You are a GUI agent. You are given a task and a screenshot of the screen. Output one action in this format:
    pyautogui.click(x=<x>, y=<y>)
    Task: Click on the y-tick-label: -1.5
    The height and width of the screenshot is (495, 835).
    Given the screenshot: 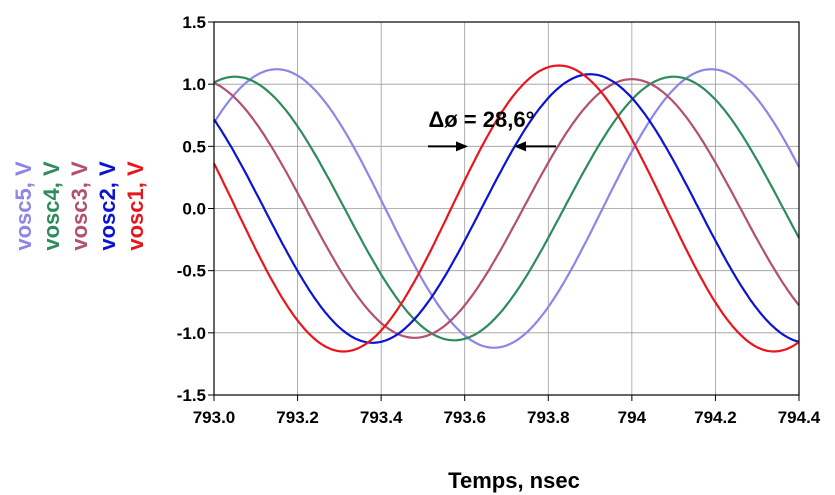 What is the action you would take?
    pyautogui.click(x=191, y=395)
    